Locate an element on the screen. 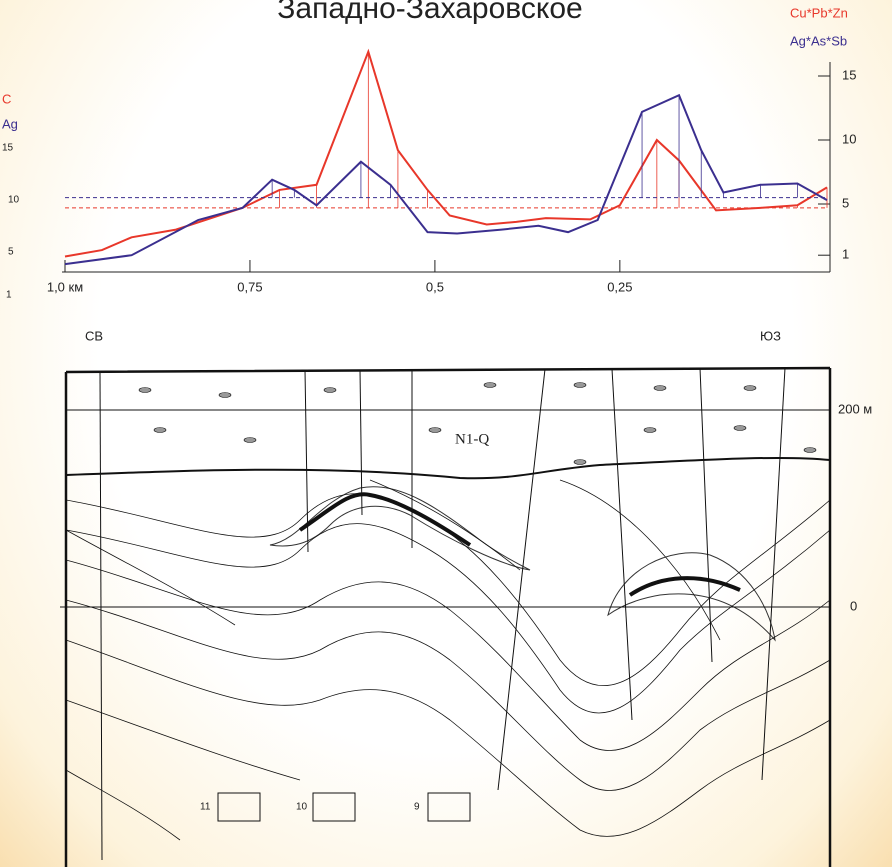  legend-label: 11 is located at coordinates (205, 807).